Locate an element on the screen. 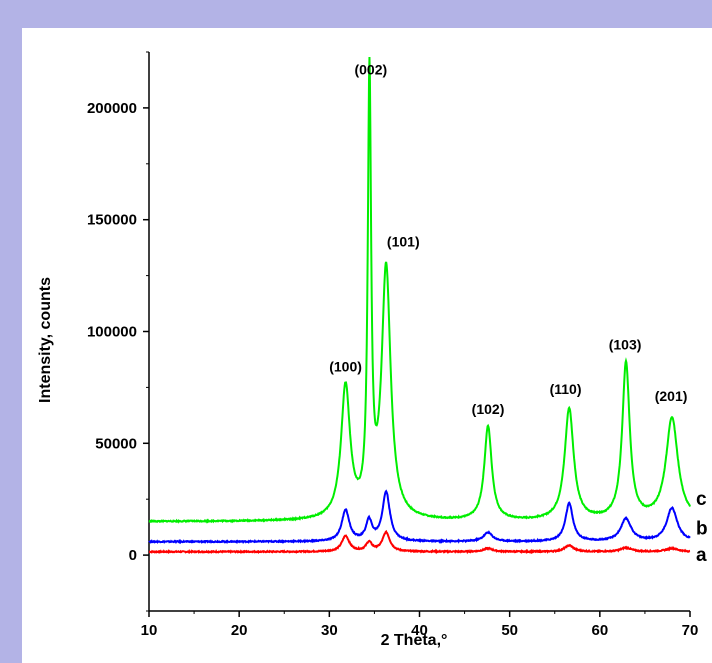  y-axis-label: Intensity, counts is located at coordinates (45, 340).